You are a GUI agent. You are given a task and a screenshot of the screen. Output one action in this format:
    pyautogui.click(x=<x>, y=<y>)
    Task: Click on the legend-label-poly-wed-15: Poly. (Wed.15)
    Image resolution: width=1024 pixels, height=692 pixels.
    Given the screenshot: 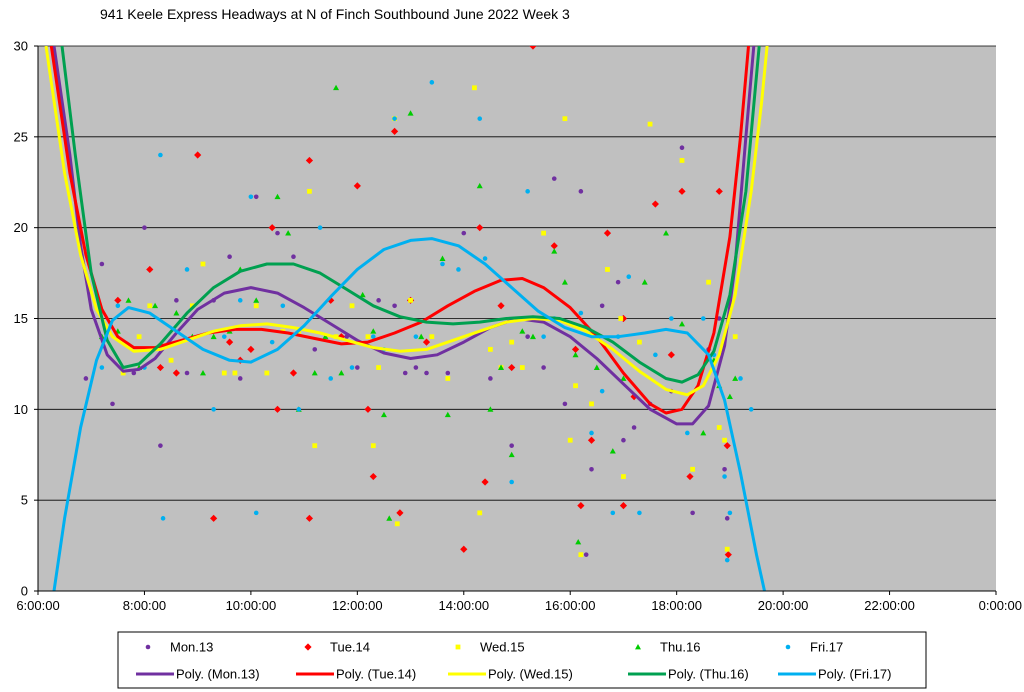 What is the action you would take?
    pyautogui.click(x=530, y=674)
    